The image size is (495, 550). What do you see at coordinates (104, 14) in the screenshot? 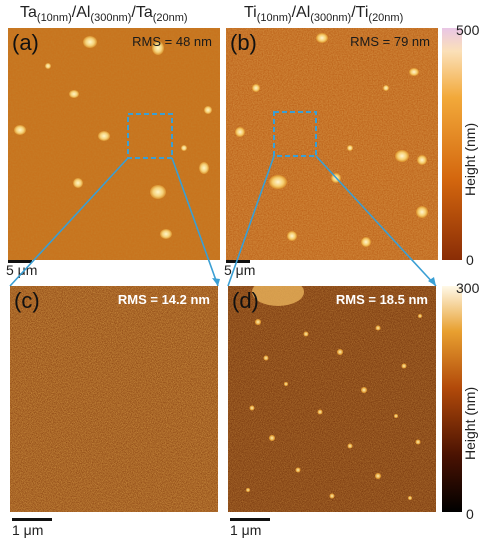
I see `title-ta-stack: Ta(10nm)/Al(300nm)/Ta(20nm)` at bounding box center [104, 14].